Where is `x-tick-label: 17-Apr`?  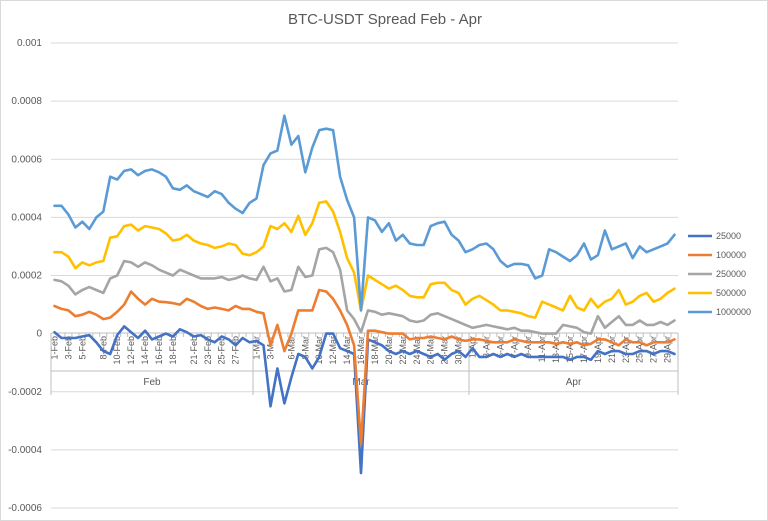
x-tick-label: 17-Apr is located at coordinates (584, 349).